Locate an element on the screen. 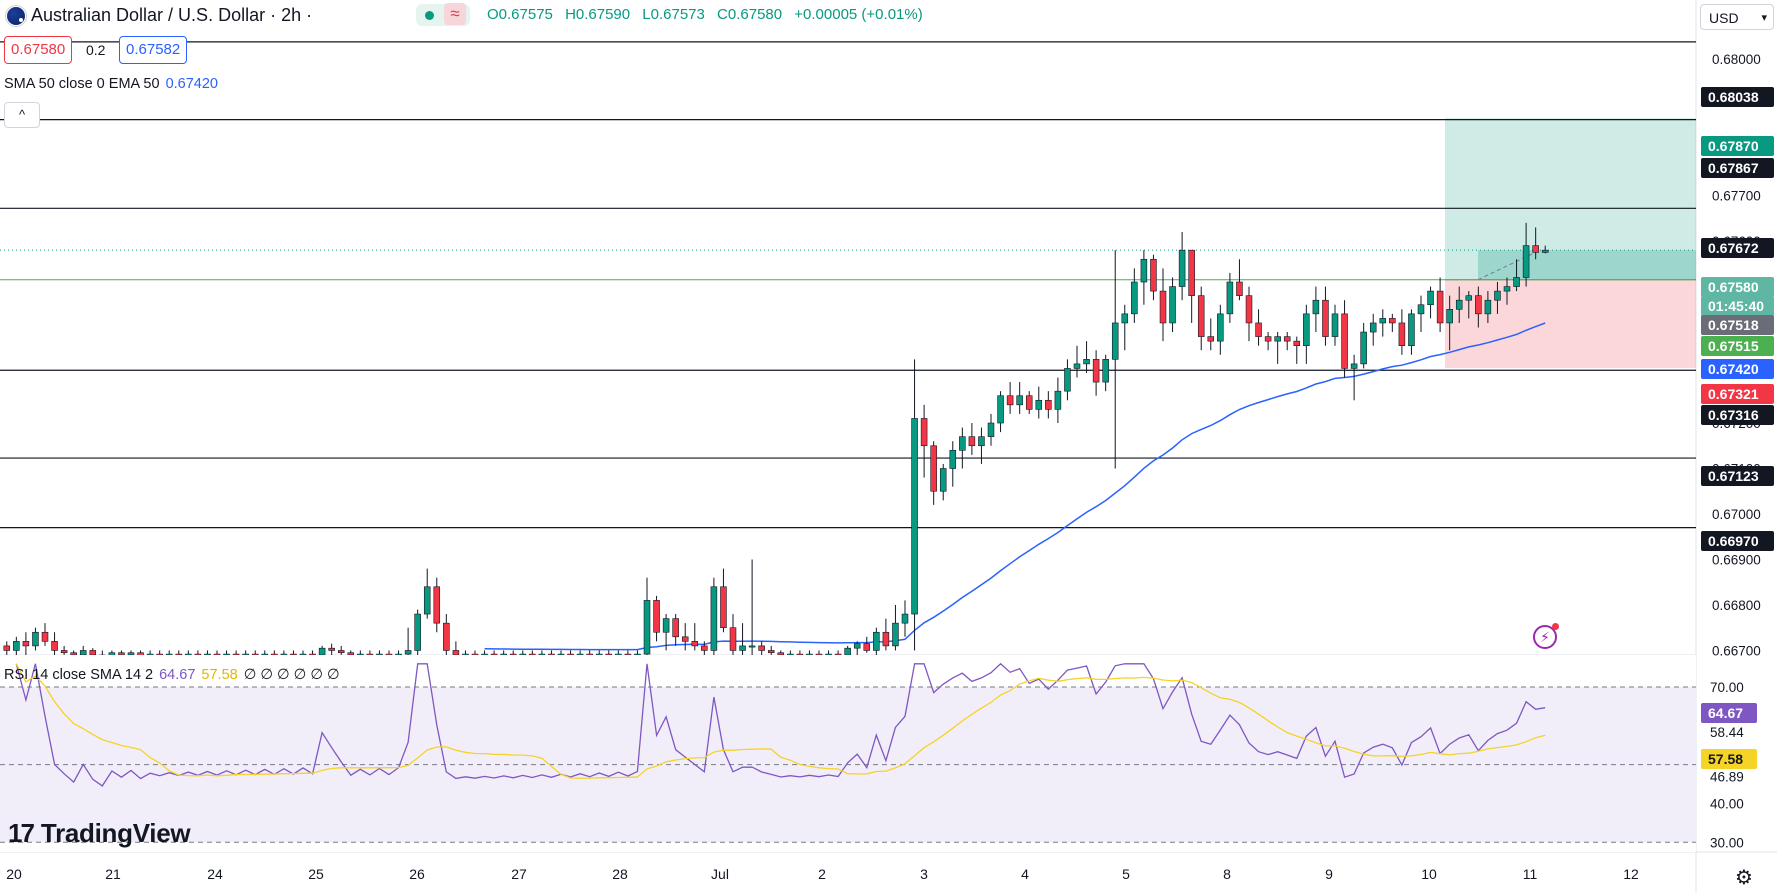 This screenshot has height=892, width=1777. rsi-sma-line is located at coordinates (780, 721).